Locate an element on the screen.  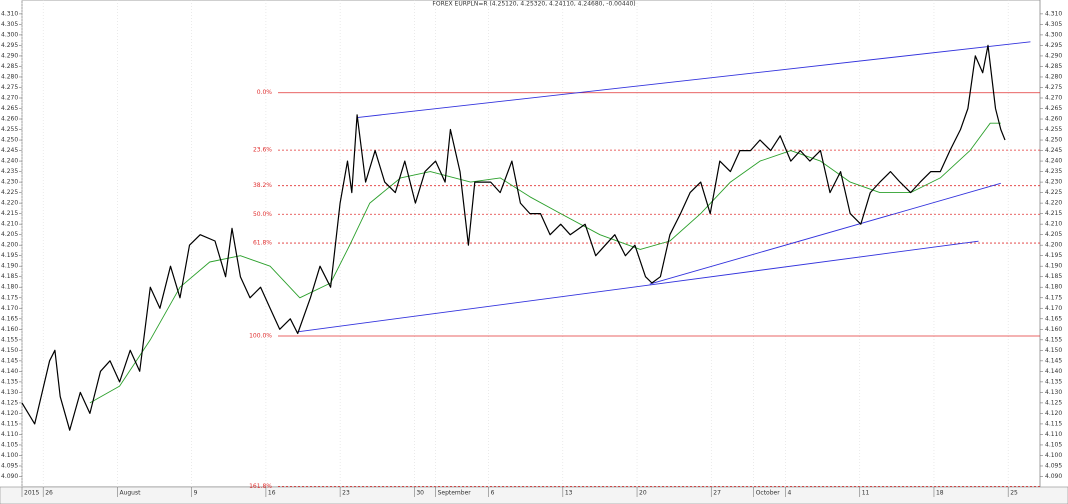
y-tick-label-right: 4.265 is located at coordinates (1053, 108).